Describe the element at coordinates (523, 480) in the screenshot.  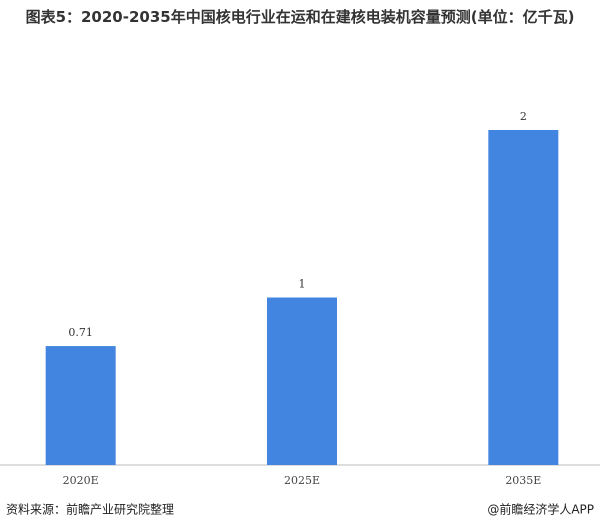
I see `x-tick-label: 2035E` at that location.